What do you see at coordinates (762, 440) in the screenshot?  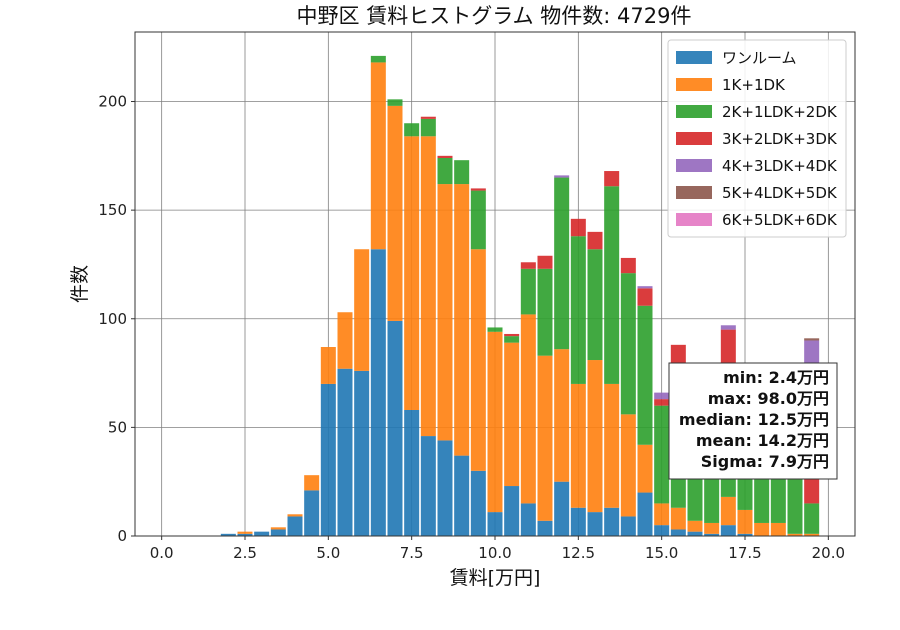 I see `stats-line: mean: 14.2万円` at bounding box center [762, 440].